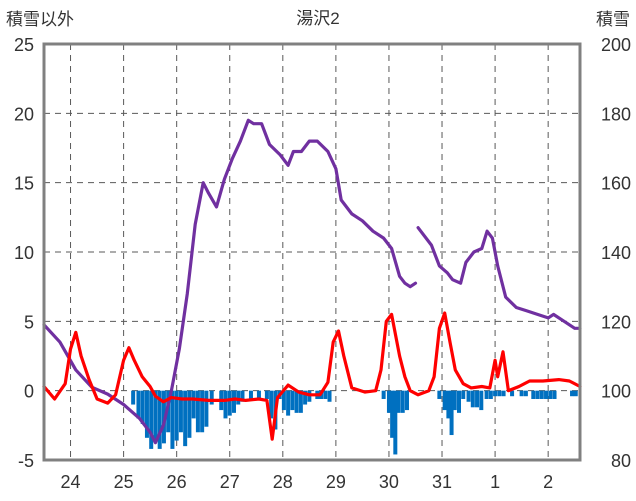 This screenshot has height=501, width=636. I want to click on x-tick-label: 27, so click(230, 482).